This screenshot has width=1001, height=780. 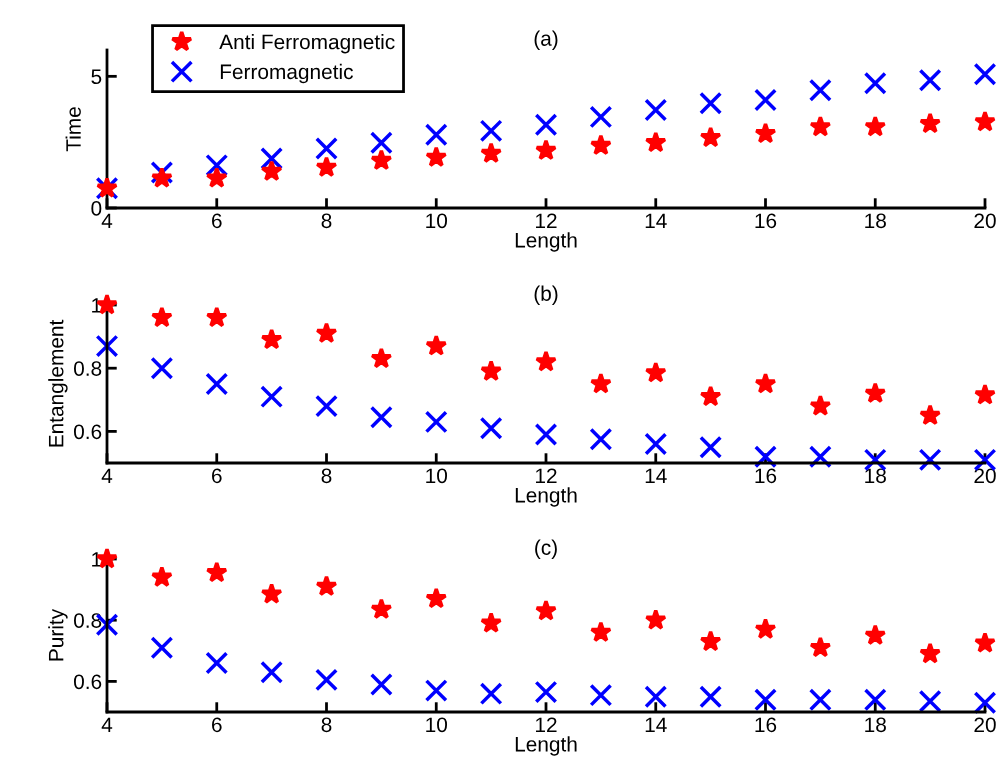 I want to click on chart-title: (b), so click(x=546, y=295).